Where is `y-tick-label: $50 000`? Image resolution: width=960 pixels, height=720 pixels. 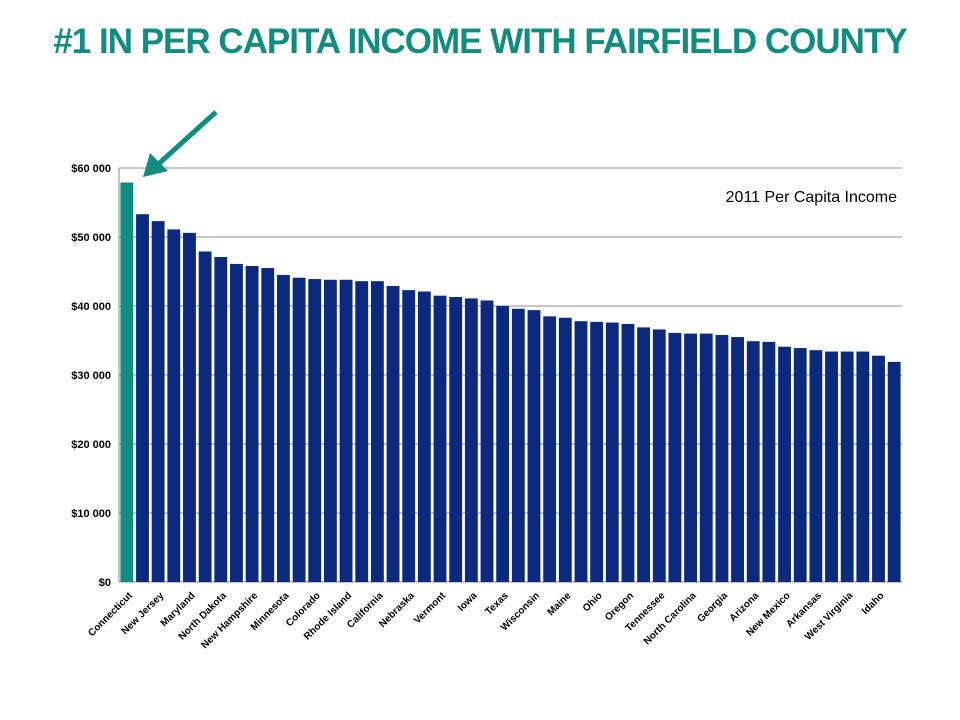
y-tick-label: $50 000 is located at coordinates (91, 238).